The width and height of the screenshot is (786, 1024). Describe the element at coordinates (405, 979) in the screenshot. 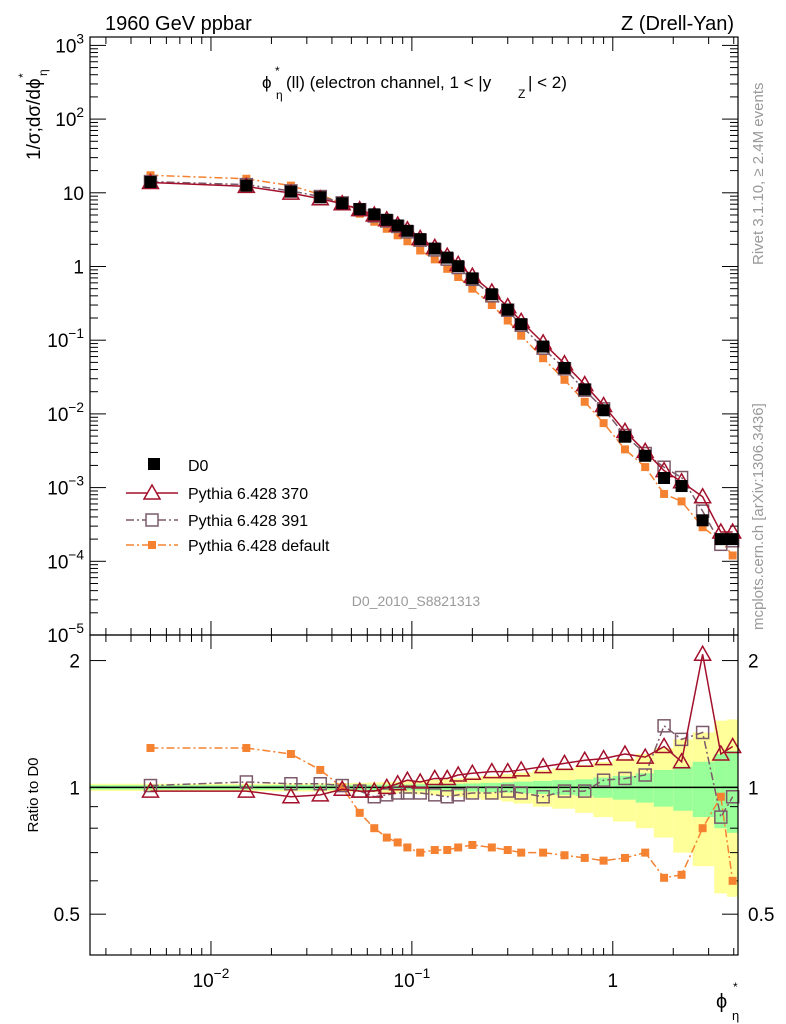

I see `x-tick-labels: 10−2 10−1 1` at that location.